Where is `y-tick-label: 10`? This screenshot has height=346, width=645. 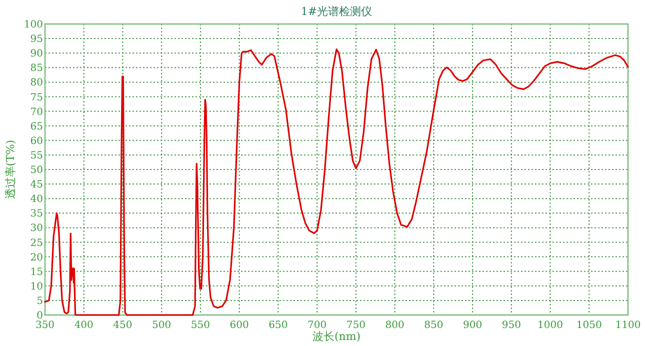
y-tick-label: 10 is located at coordinates (36, 286).